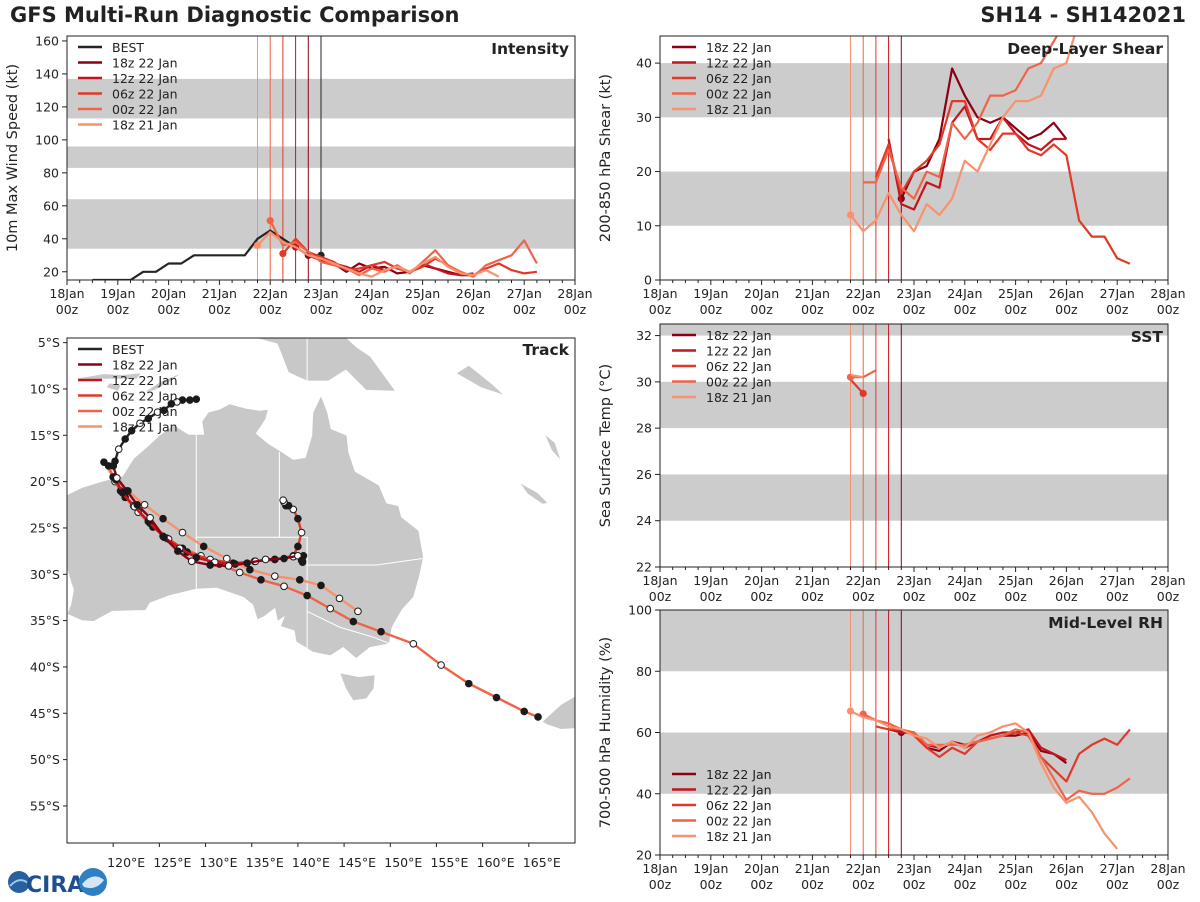 This screenshot has height=902, width=1200. I want to click on y-tick-label: 28, so click(644, 428).